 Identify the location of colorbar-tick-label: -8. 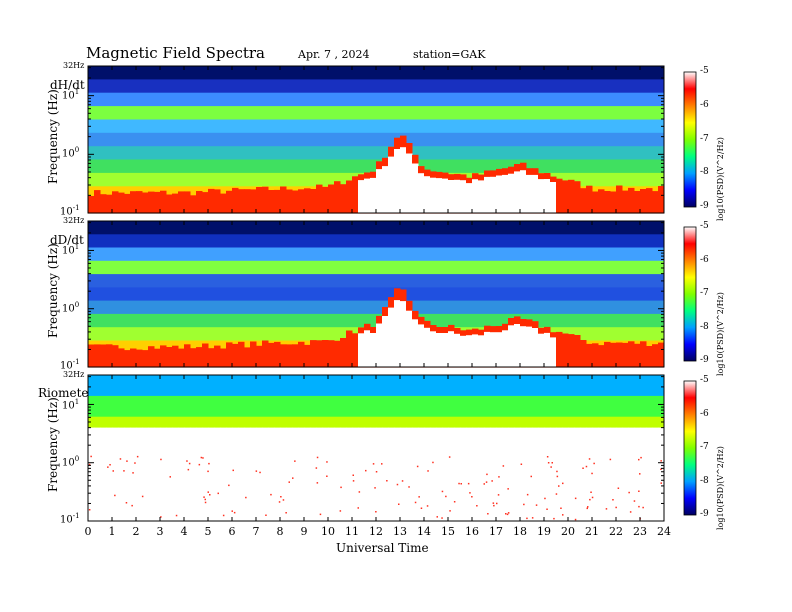
(704, 172).